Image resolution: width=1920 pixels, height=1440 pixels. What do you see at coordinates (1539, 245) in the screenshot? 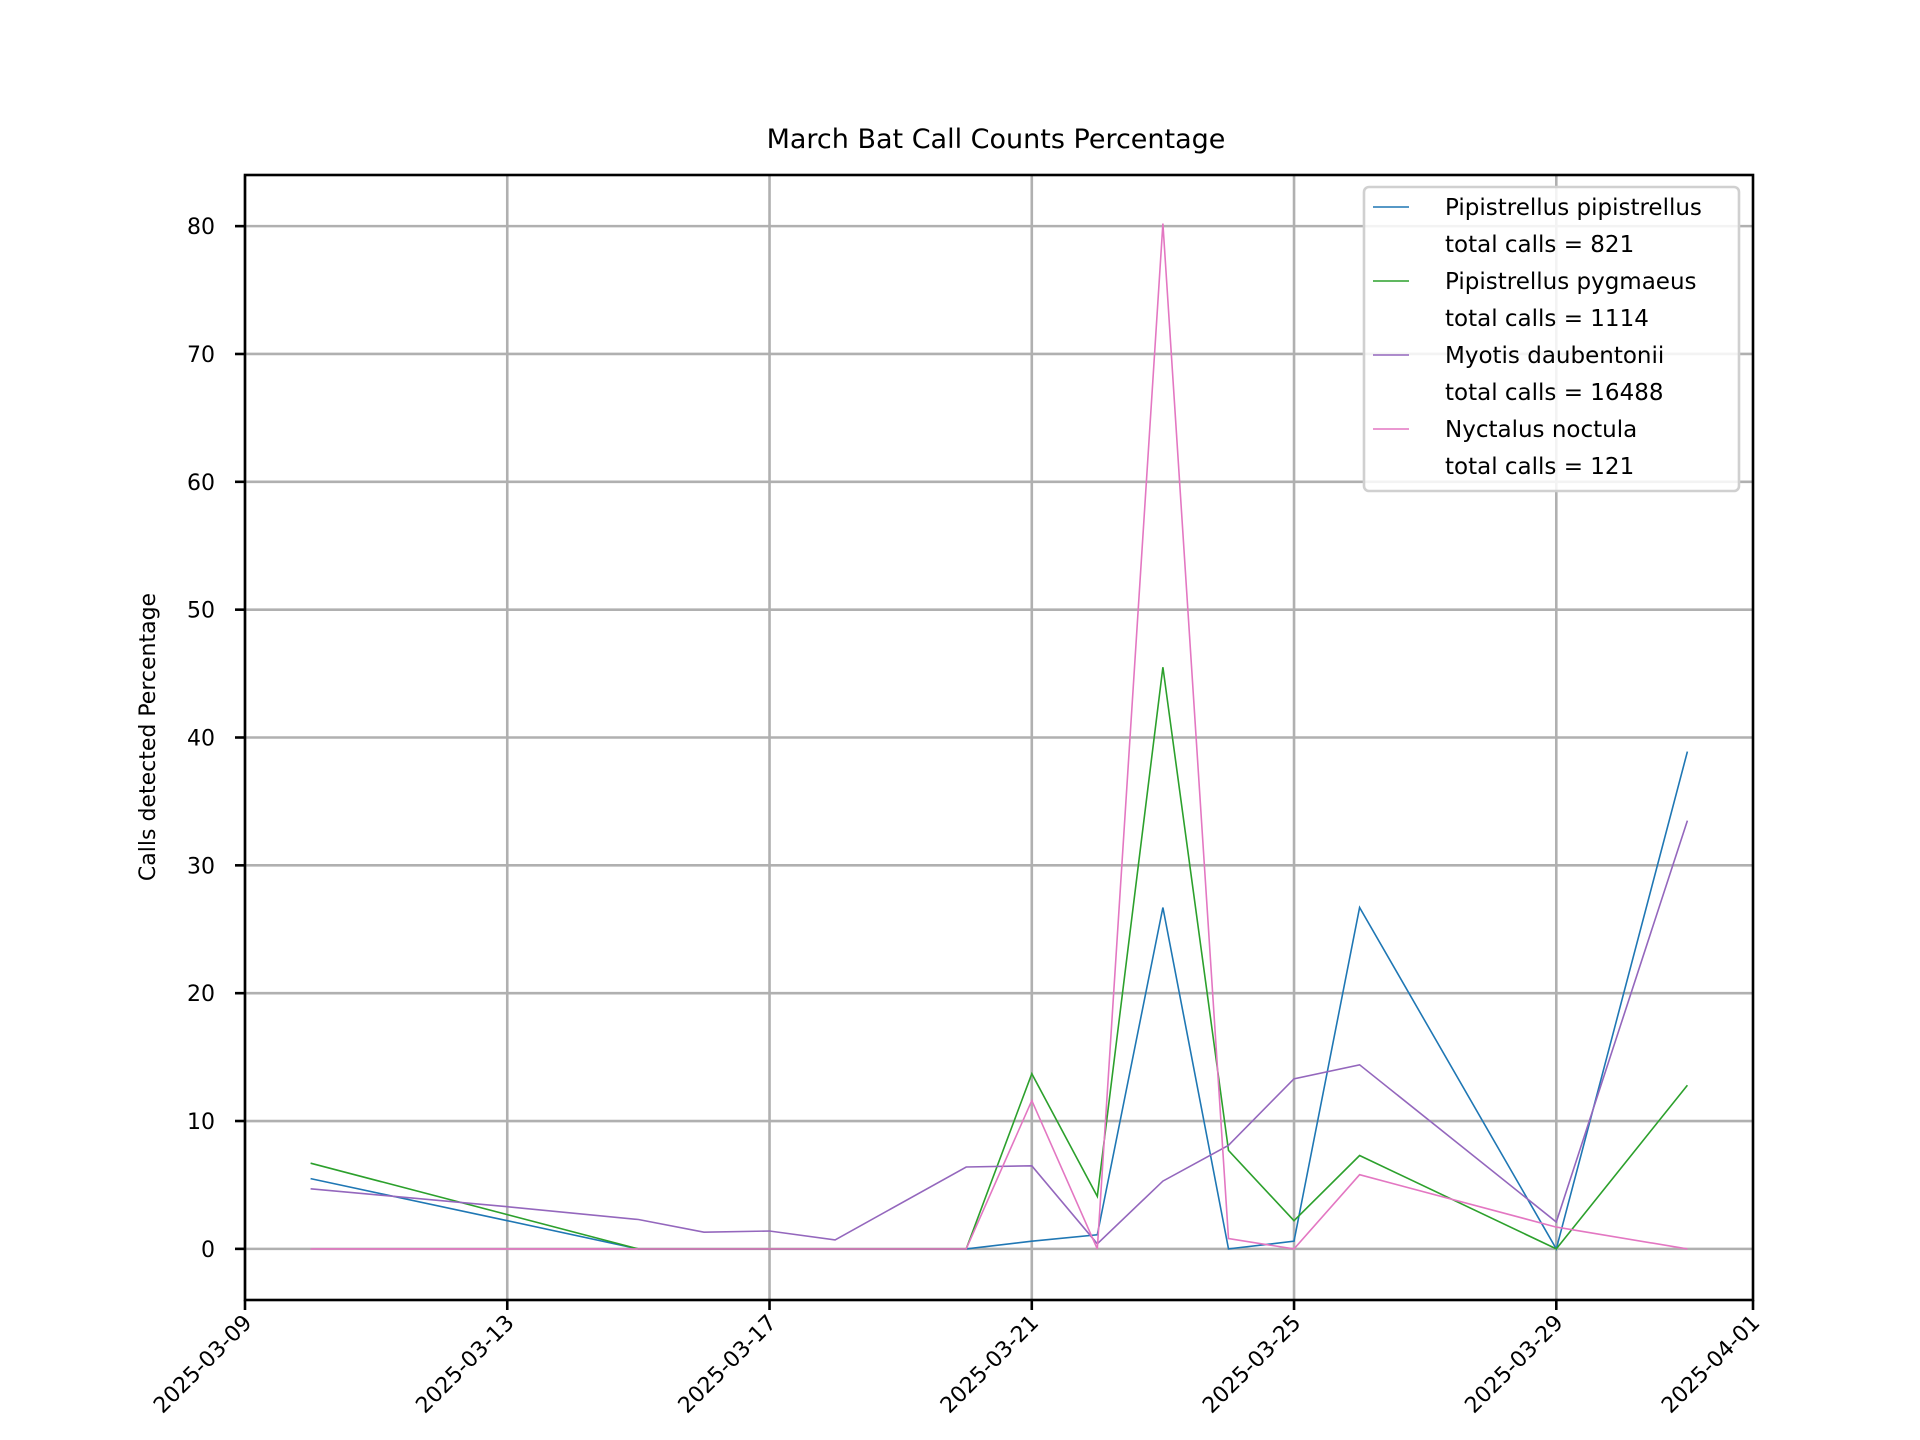
I see `legend-total-pipistrellus-pipistrellus: total calls = 821` at bounding box center [1539, 245].